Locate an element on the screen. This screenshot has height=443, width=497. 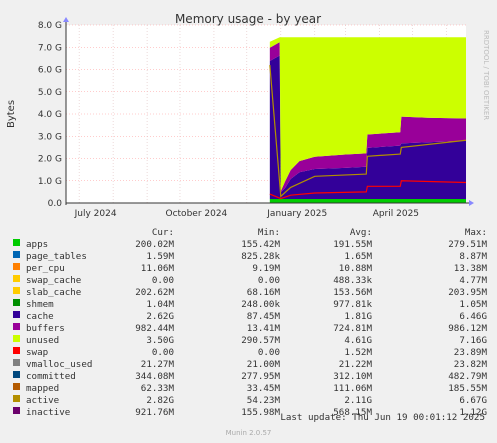
legend-avg: 153.56M is located at coordinates (352, 292).